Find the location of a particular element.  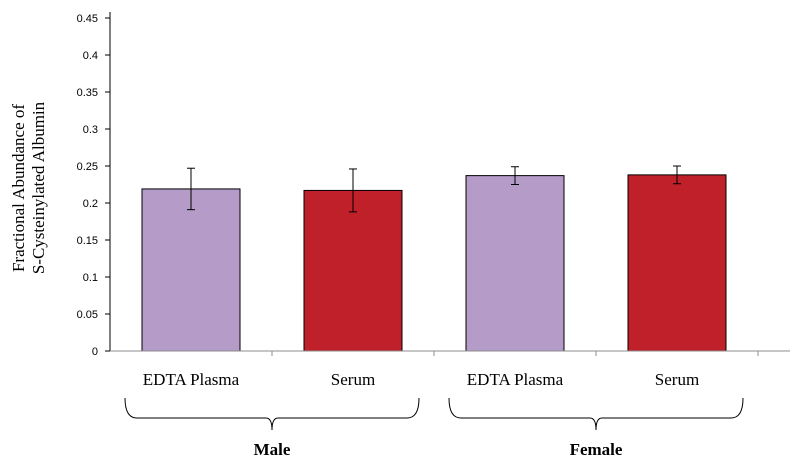

y-axis-title-line-2: S-Cysteinylated Albumin is located at coordinates (38, 187).